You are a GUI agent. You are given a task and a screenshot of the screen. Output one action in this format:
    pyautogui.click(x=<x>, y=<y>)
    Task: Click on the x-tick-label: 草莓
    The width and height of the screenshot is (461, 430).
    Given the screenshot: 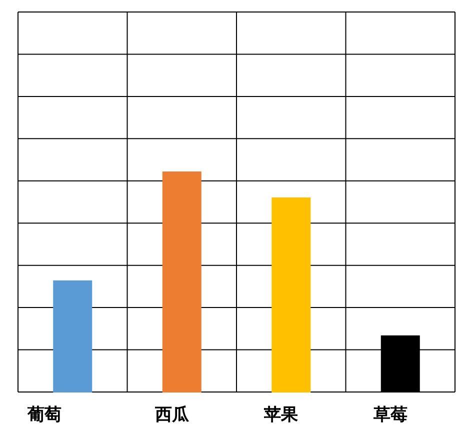 What is the action you would take?
    pyautogui.click(x=390, y=415)
    